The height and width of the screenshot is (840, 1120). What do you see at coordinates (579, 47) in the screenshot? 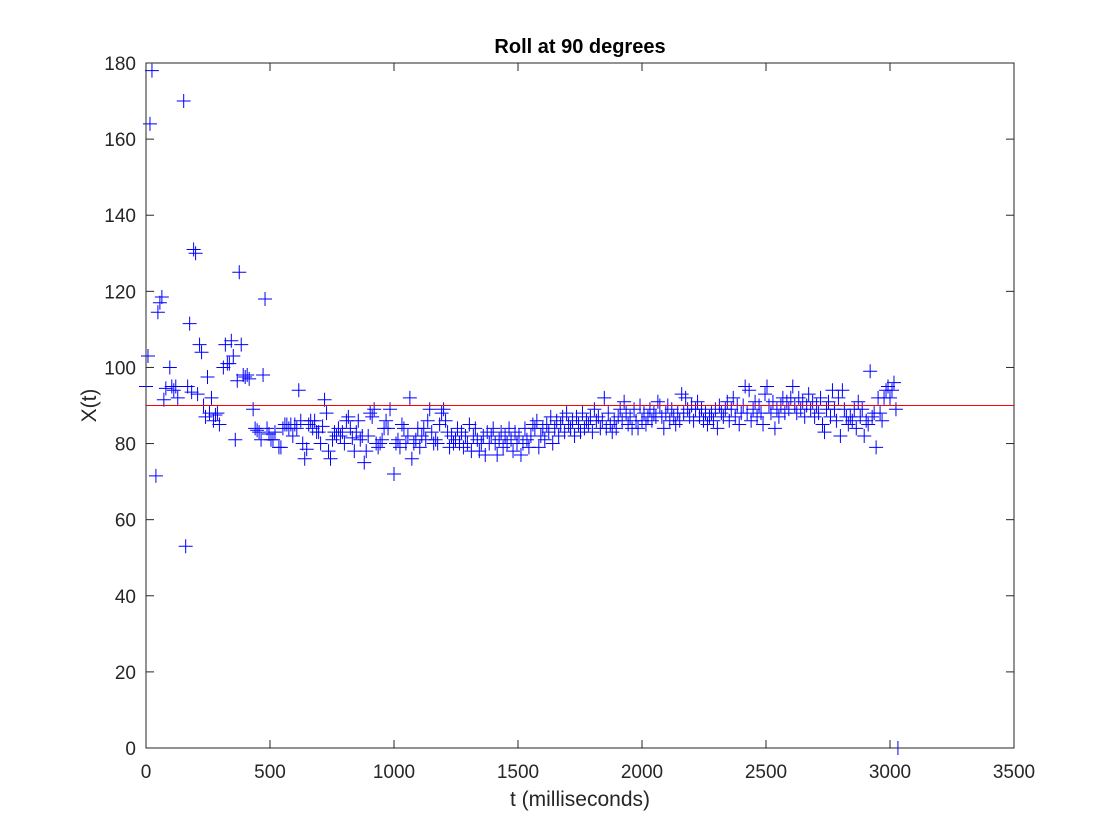
I see `chart-title: Roll at 90 degrees` at bounding box center [579, 47].